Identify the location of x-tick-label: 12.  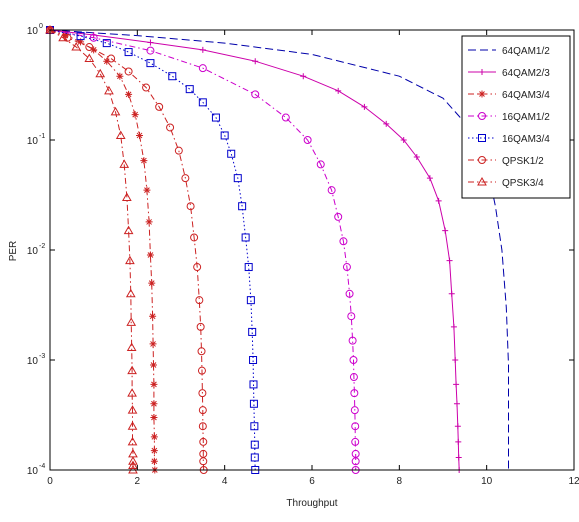
(573, 481).